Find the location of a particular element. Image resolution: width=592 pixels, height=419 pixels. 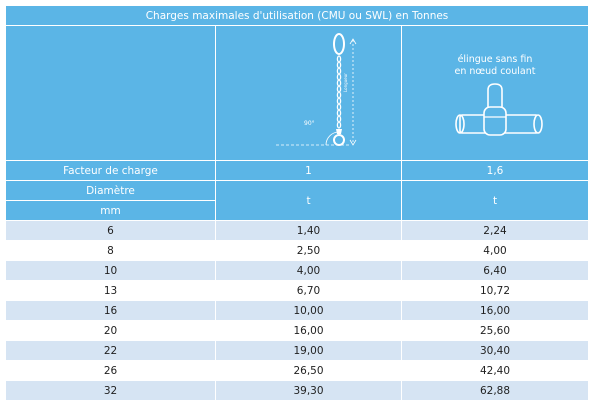

diameter-cell: 10 is located at coordinates (110, 270).